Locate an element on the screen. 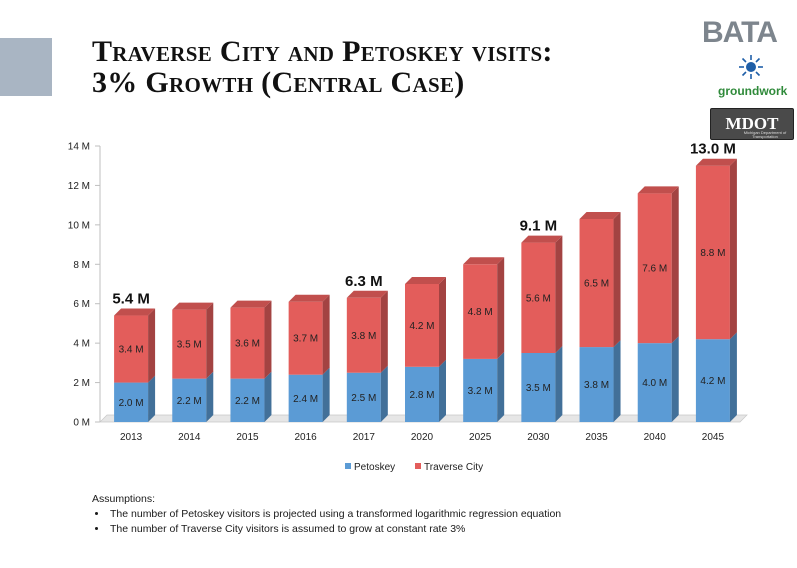 The height and width of the screenshot is (568, 797). bata-logo: BATA is located at coordinates (740, 32).